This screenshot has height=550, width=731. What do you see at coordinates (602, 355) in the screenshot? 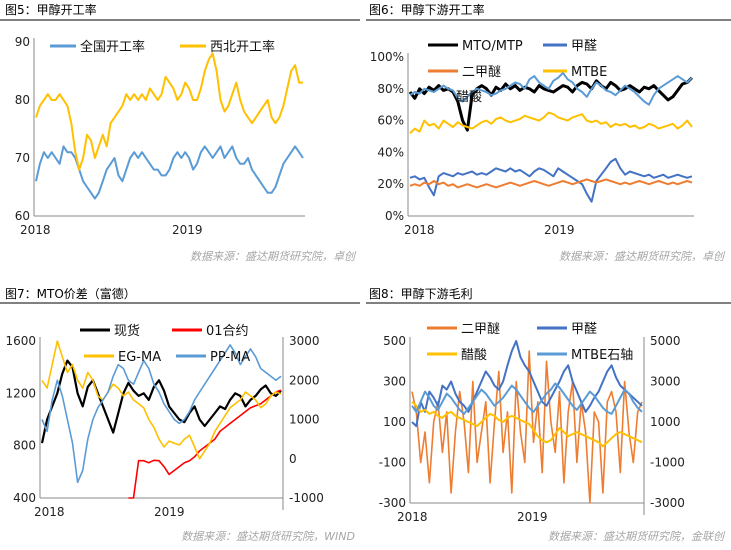
I see `legend-label: MTBE石轴` at bounding box center [602, 355].